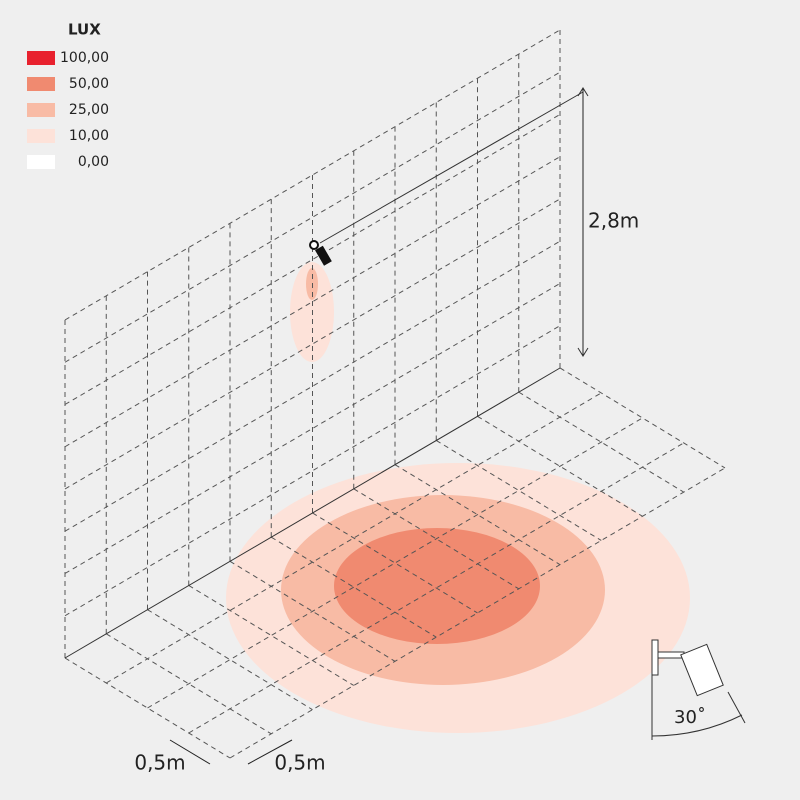 The height and width of the screenshot is (800, 800). Describe the element at coordinates (84, 58) in the screenshot. I see `legend-label: 100,00` at that location.